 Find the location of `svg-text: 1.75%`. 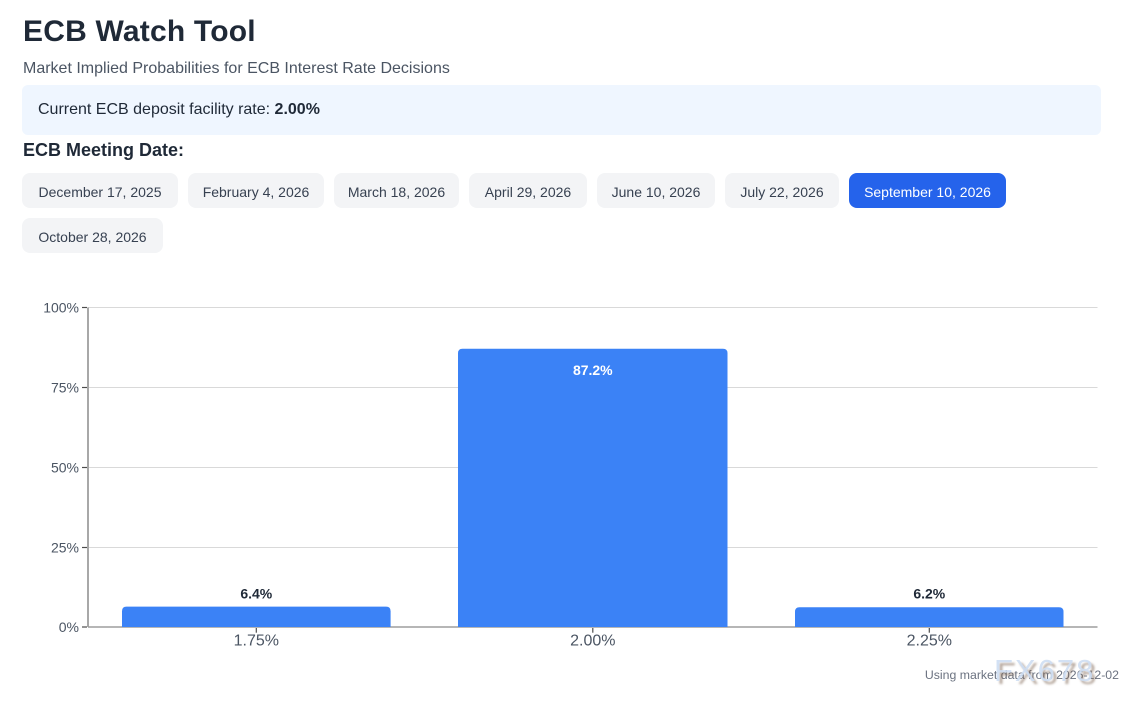

svg-text: 1.75% is located at coordinates (256, 641).